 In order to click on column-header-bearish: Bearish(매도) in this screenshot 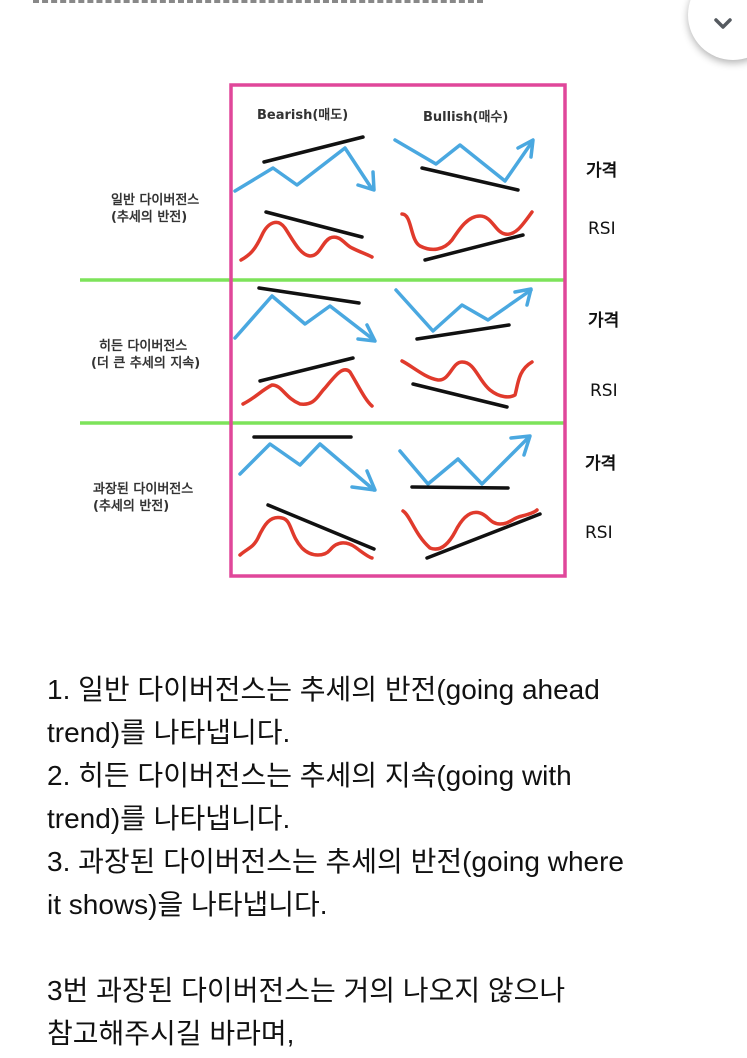, I will do `click(303, 115)`.